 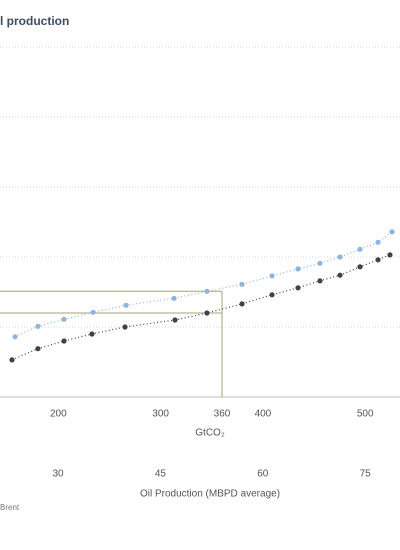 I want to click on x2-axis-label: Oil Production (MBPD average), so click(x=210, y=494).